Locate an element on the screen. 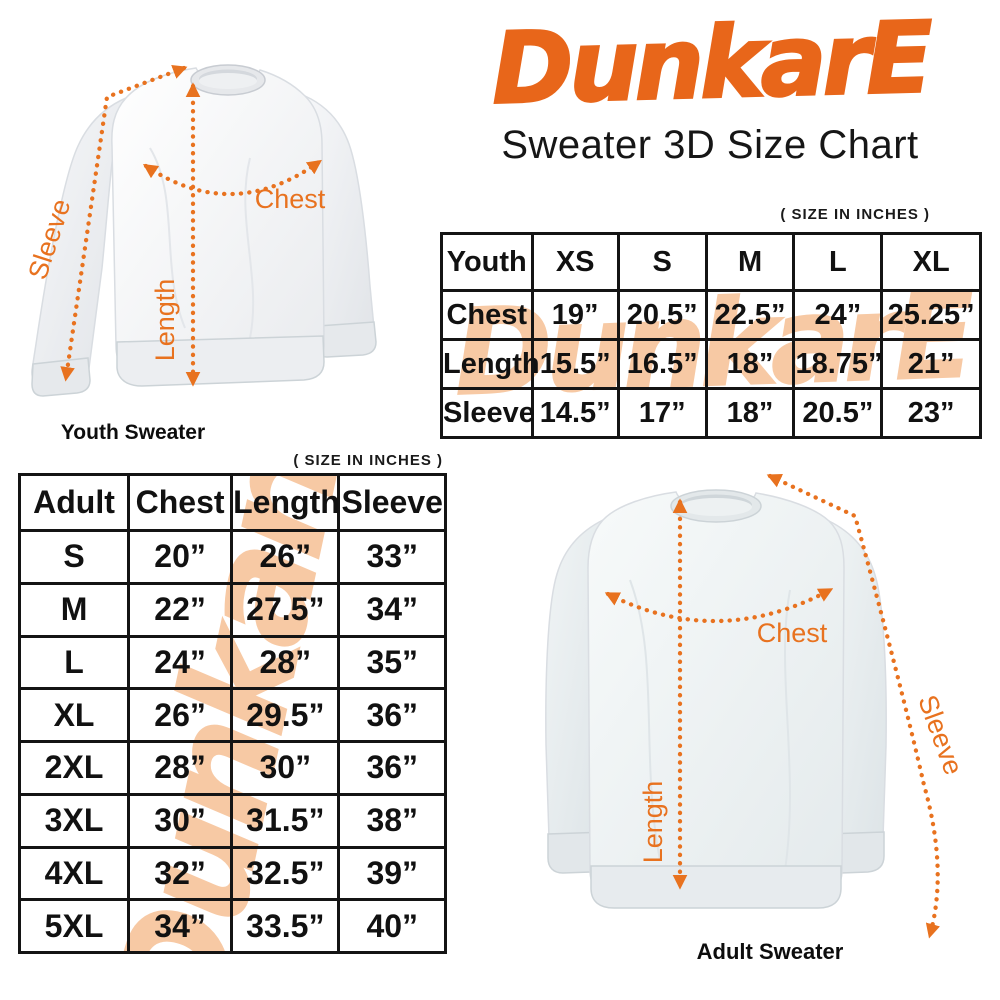  size-value-cell: 15.5” is located at coordinates (575, 364).